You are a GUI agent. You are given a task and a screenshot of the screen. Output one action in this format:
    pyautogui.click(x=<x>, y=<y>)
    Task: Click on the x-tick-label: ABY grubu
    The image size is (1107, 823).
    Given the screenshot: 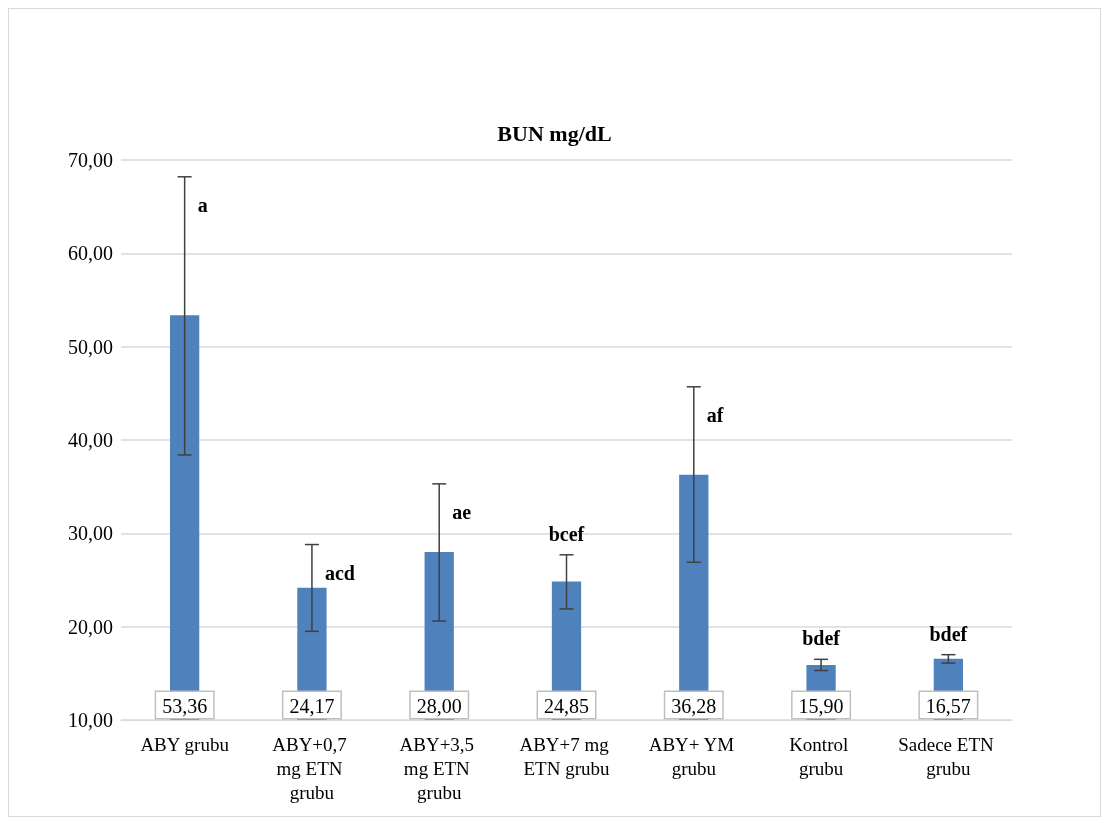 What is the action you would take?
    pyautogui.click(x=185, y=744)
    